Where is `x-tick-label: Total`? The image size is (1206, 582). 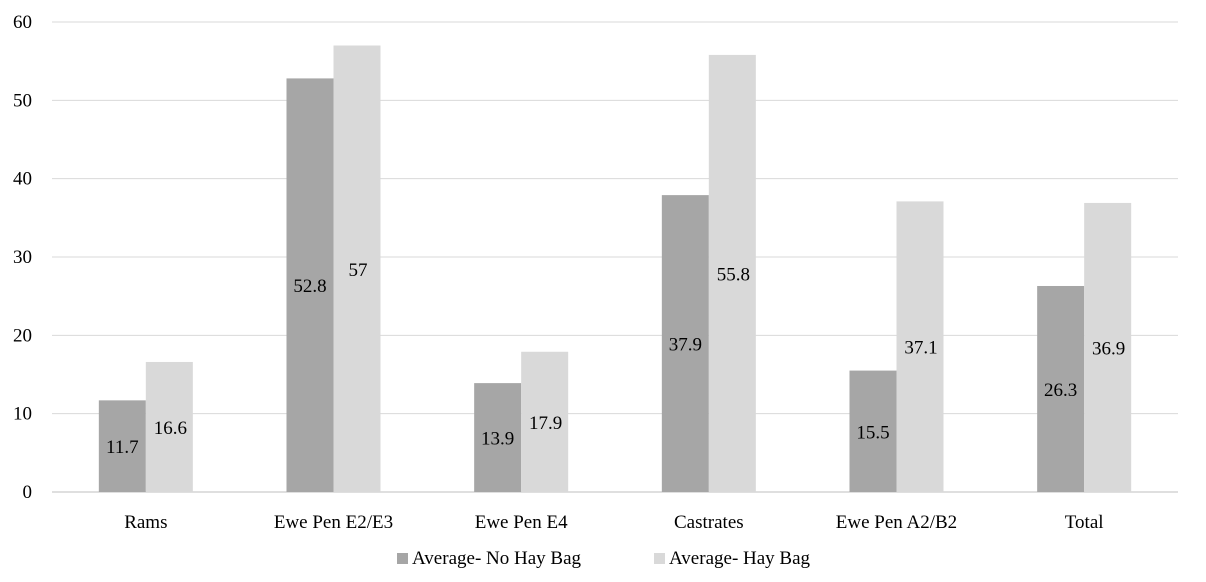 x-tick-label: Total is located at coordinates (1084, 522).